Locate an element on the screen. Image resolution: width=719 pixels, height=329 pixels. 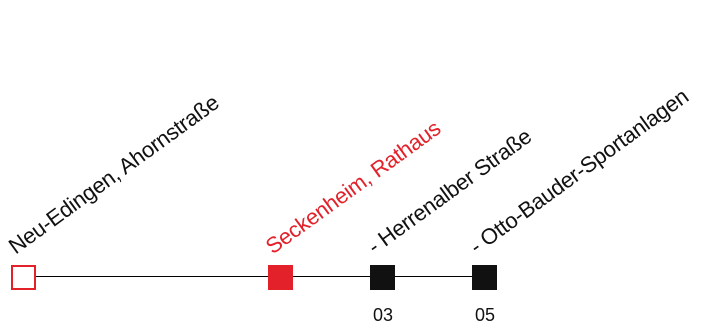
start-stop-hollow-square-icon is located at coordinates (23, 277).